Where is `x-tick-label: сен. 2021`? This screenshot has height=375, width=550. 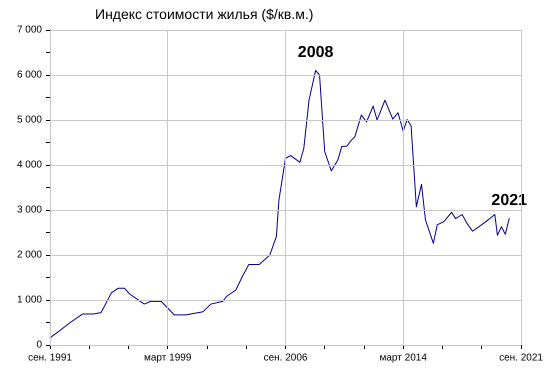 x-tick-label: сен. 2021 is located at coordinates (521, 358).